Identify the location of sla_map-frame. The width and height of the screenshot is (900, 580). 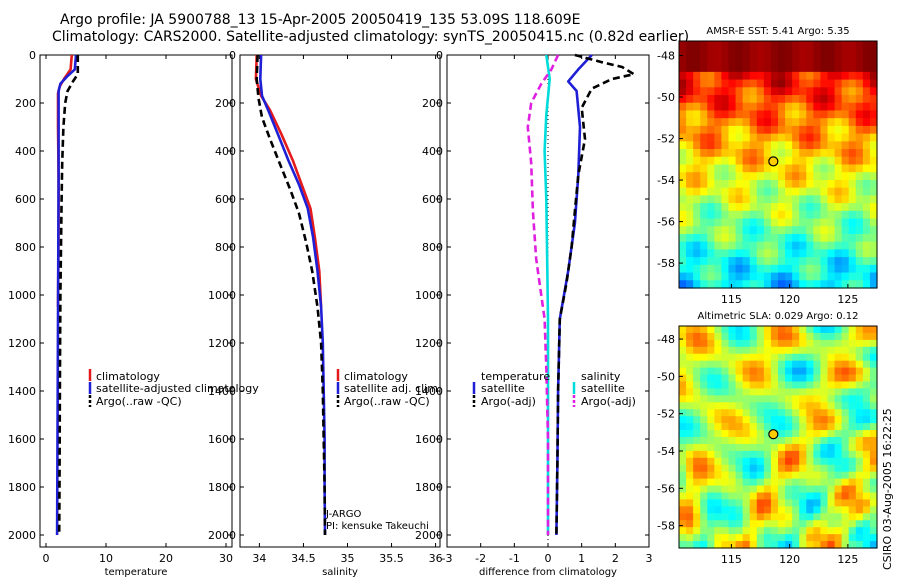
(778, 437).